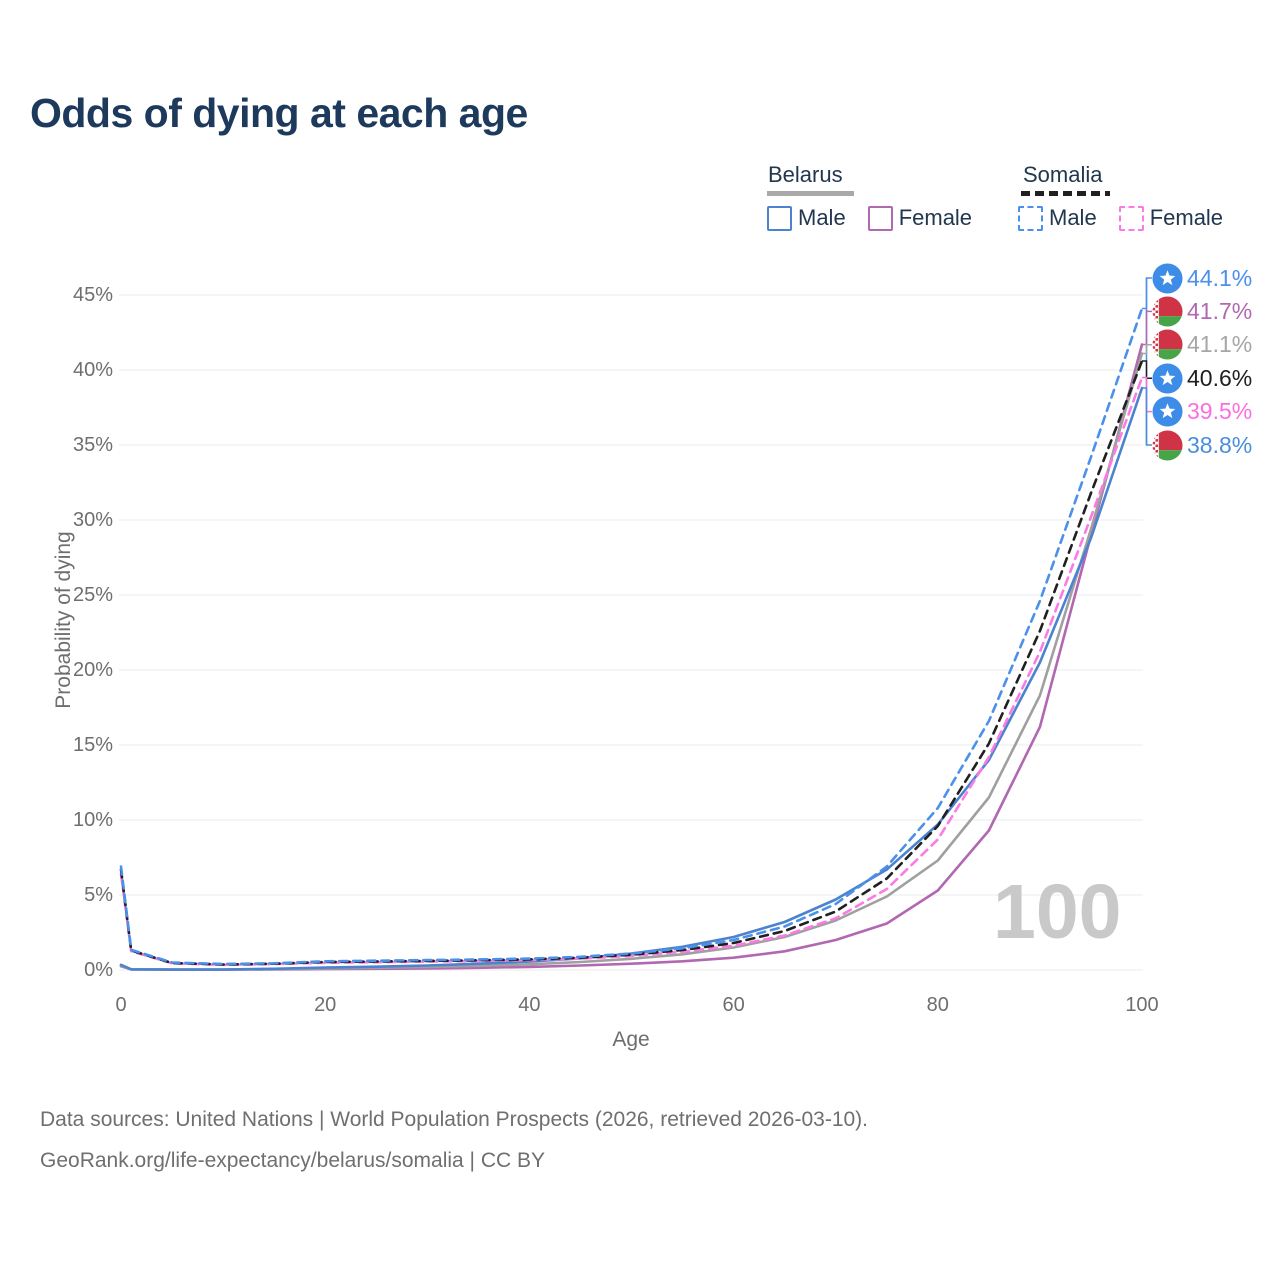 Image resolution: width=1280 pixels, height=1280 pixels. I want to click on legend-label-belarus-female: Female, so click(935, 217).